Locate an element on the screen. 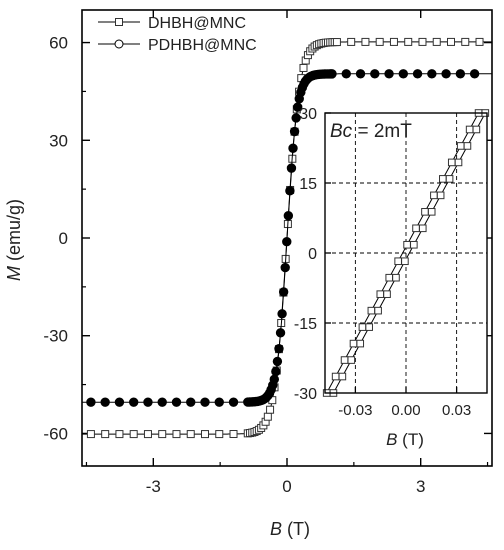 This screenshot has height=550, width=504. inset-y-tick-label: 0 is located at coordinates (312, 254).